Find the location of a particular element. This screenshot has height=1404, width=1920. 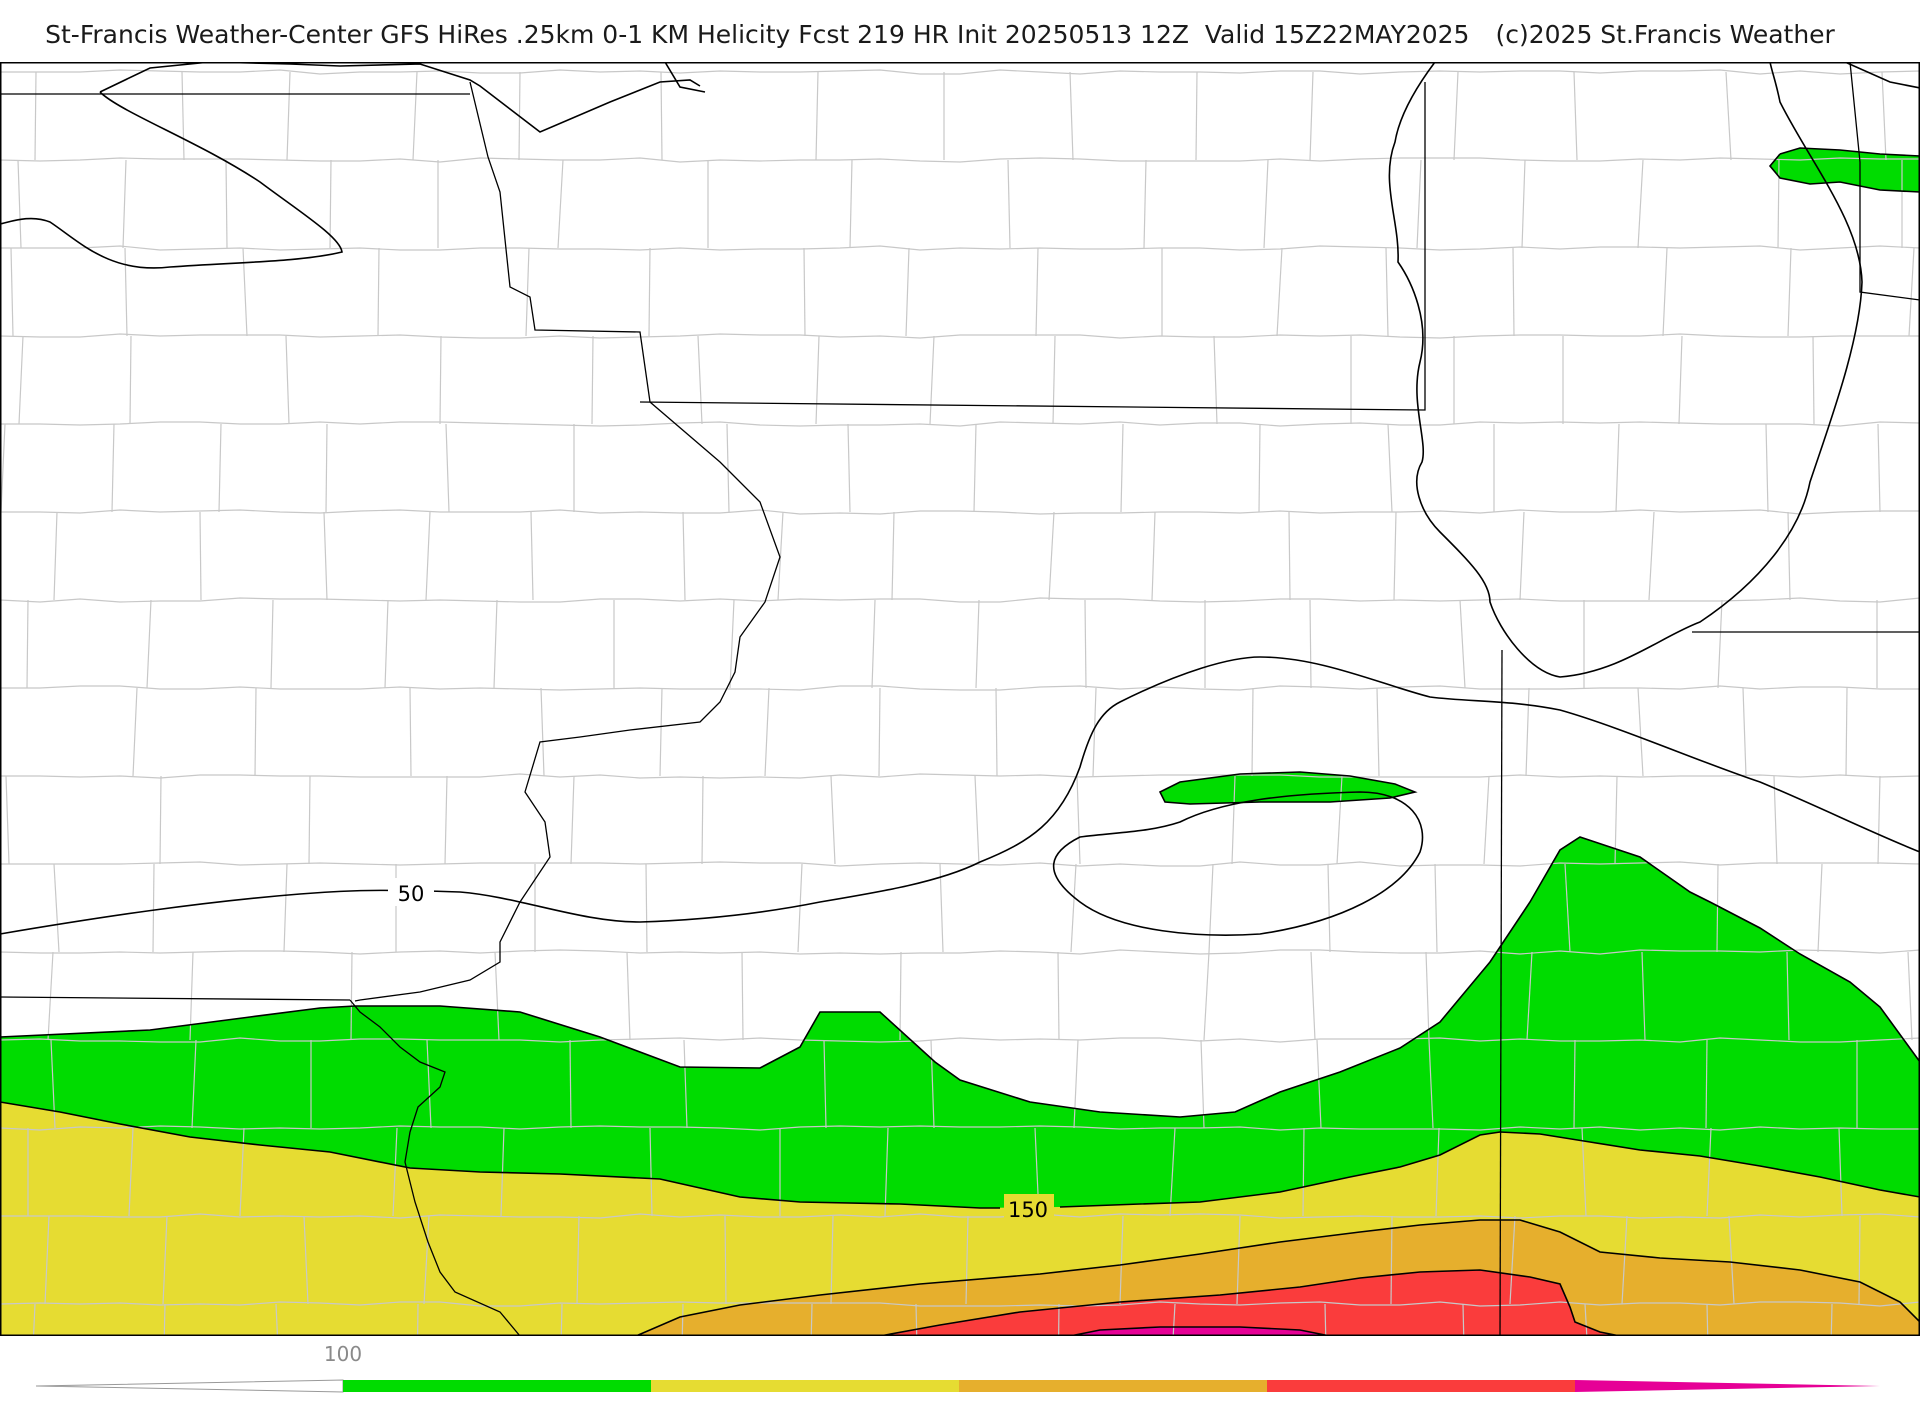

contour-label-150: 150 is located at coordinates (1028, 1210).